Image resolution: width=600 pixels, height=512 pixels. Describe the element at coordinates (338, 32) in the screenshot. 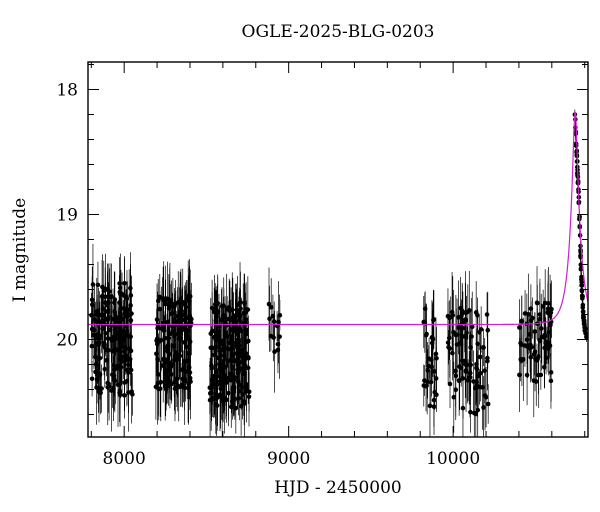

I see `chart-title: OGLE-2025-BLG-0203` at that location.